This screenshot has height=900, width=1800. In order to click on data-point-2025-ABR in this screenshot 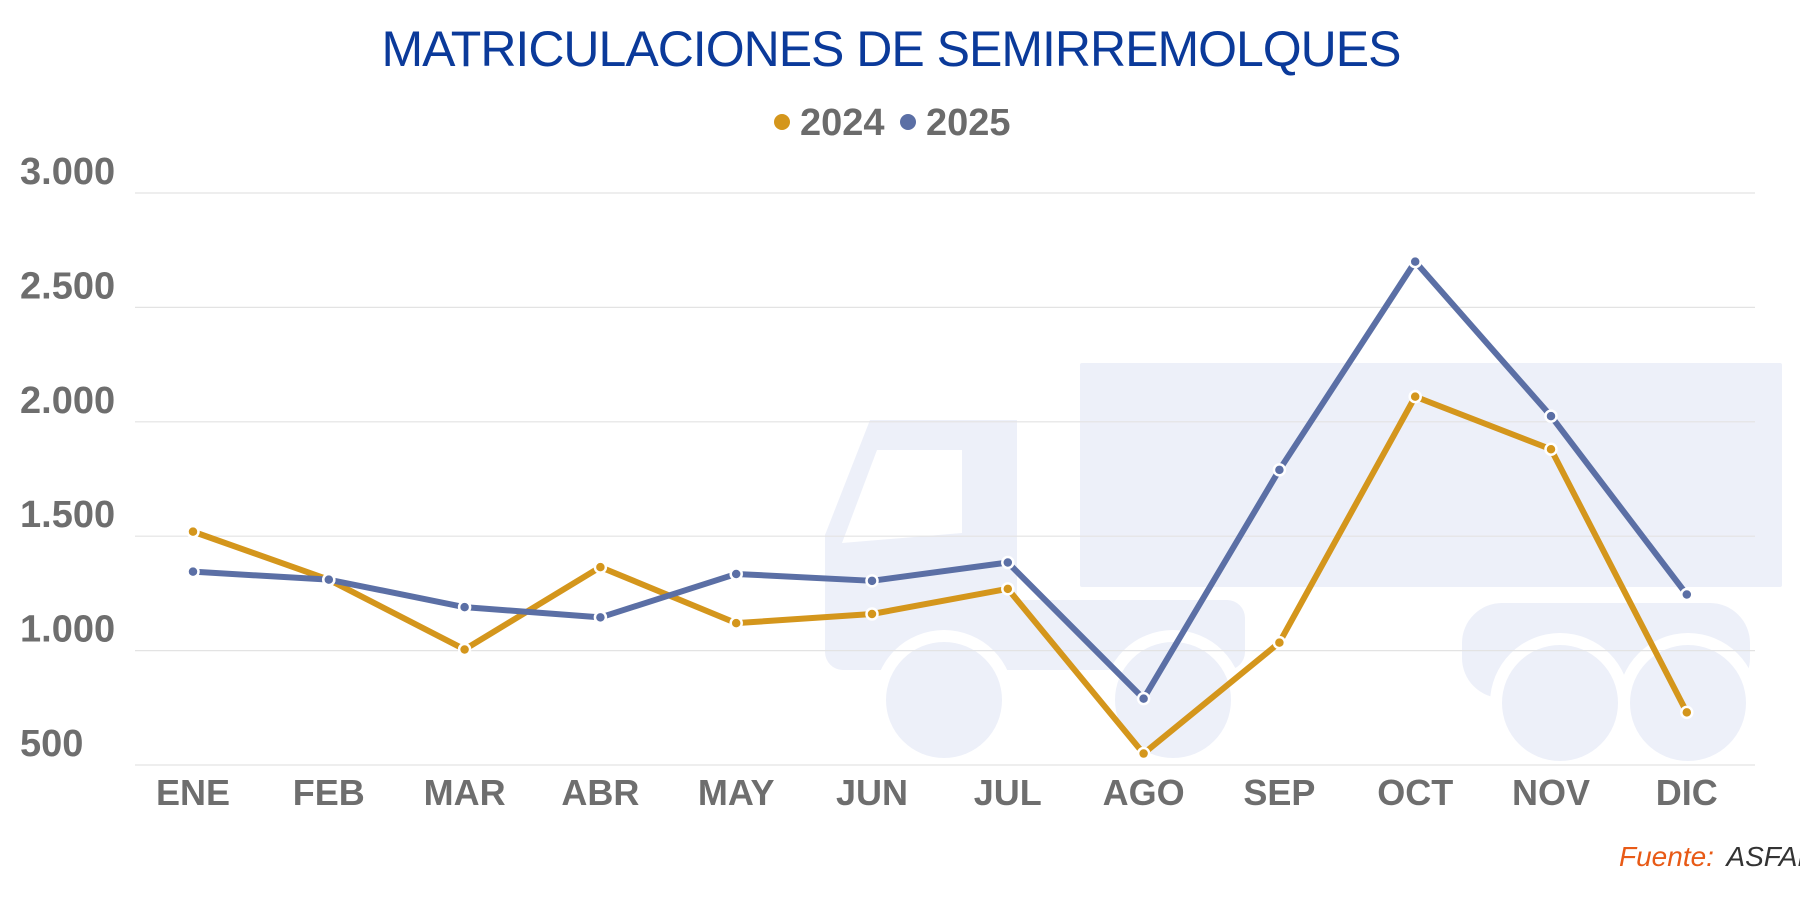, I will do `click(600, 617)`.